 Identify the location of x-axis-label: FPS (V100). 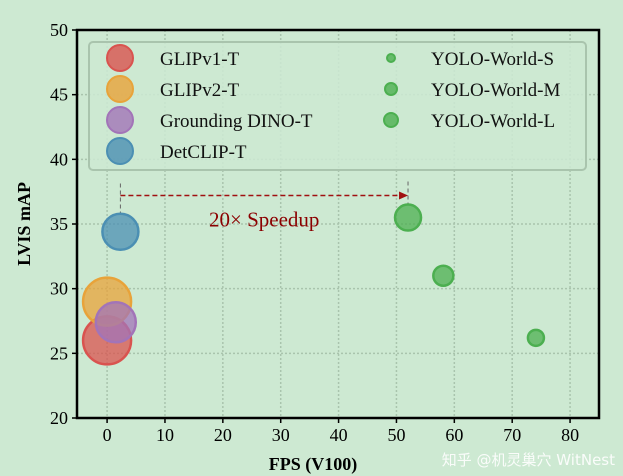
(313, 464).